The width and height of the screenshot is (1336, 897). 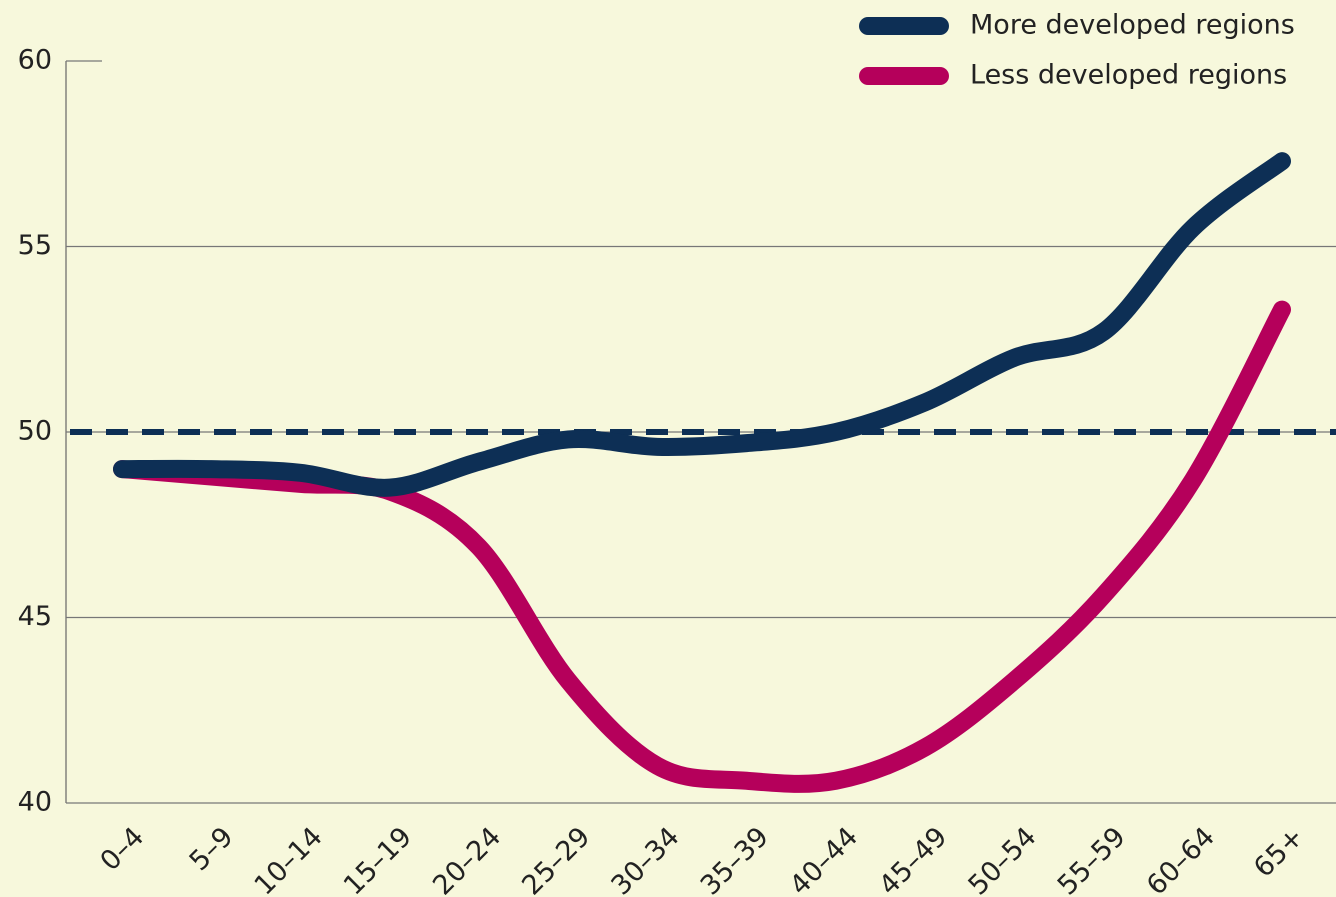 What do you see at coordinates (35, 802) in the screenshot?
I see `y-tick-label: 40` at bounding box center [35, 802].